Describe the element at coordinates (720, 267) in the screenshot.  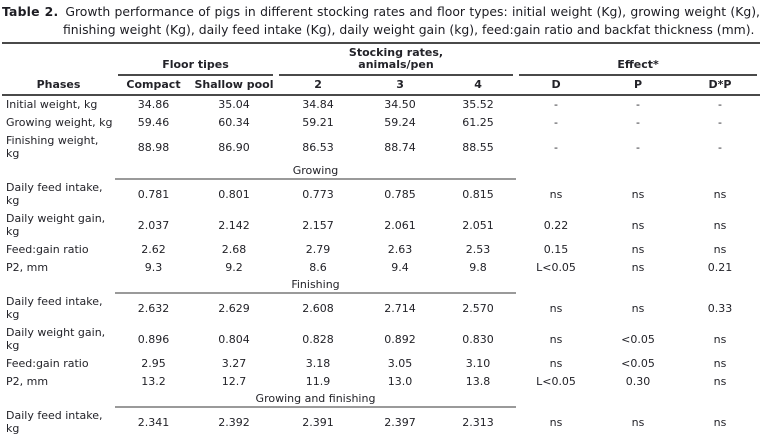
I see `value-cell: 0.21` at that location.